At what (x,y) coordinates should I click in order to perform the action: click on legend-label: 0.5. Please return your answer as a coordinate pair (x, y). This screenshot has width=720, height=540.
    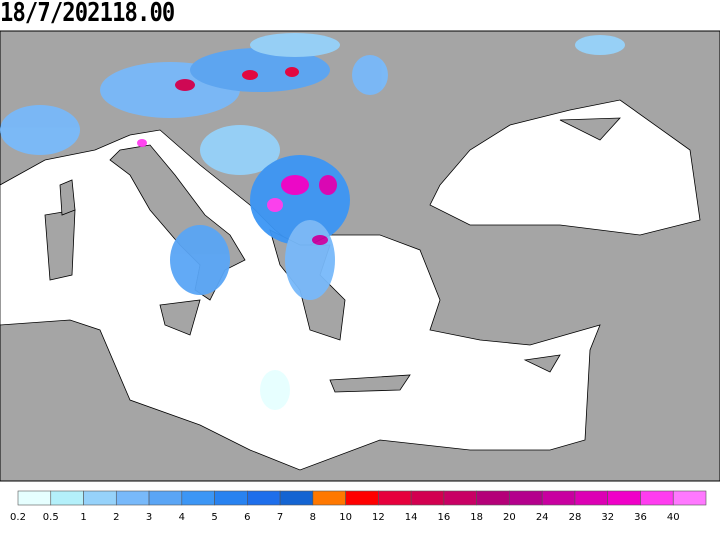
    Looking at the image, I should click on (51, 517).